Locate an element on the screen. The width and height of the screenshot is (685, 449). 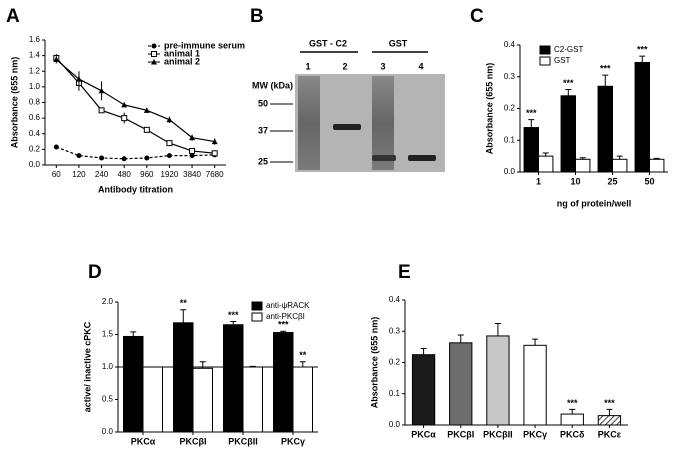
x-tick-label: 60 is located at coordinates (56, 174).